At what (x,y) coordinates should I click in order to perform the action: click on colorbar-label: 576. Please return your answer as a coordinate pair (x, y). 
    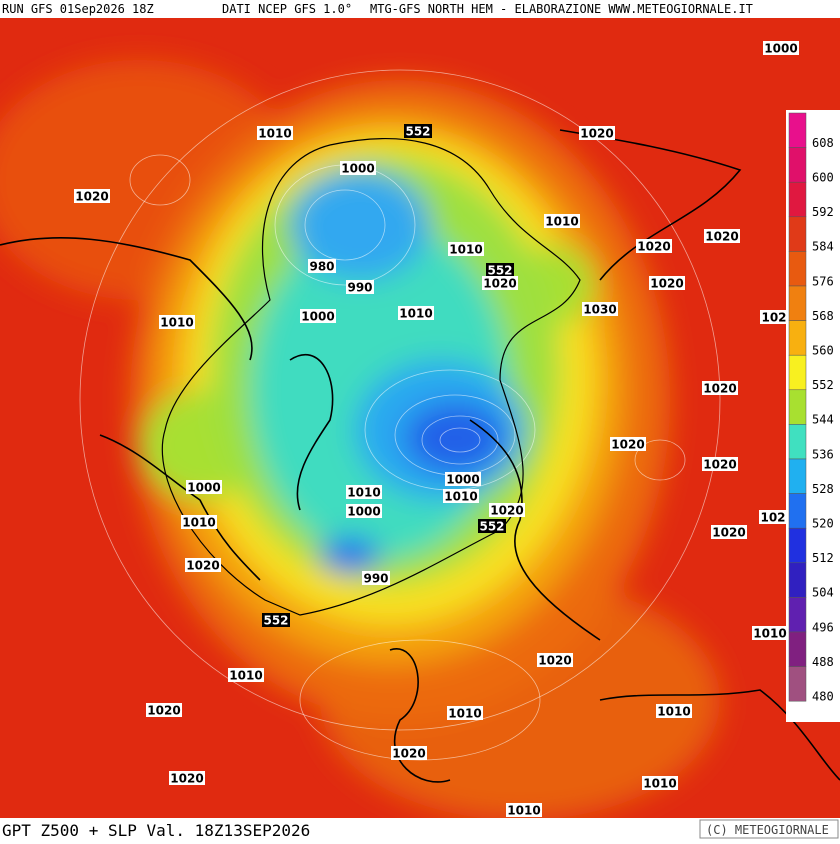
    Looking at the image, I should click on (823, 281).